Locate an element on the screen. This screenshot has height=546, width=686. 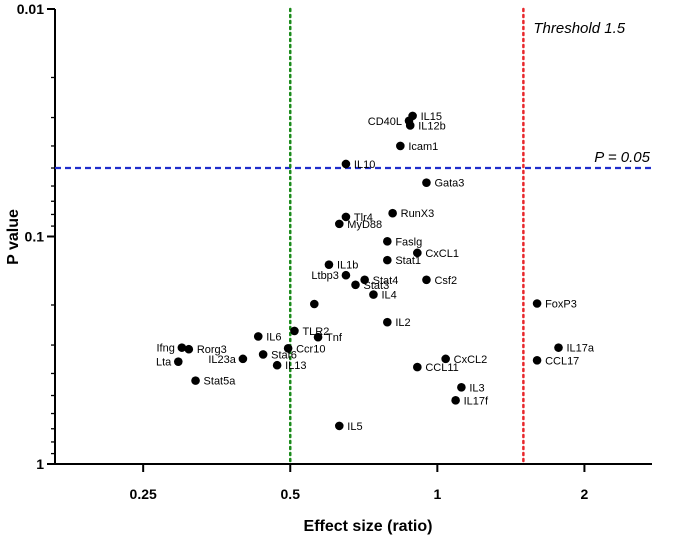
point-icam1 is located at coordinates (400, 146).